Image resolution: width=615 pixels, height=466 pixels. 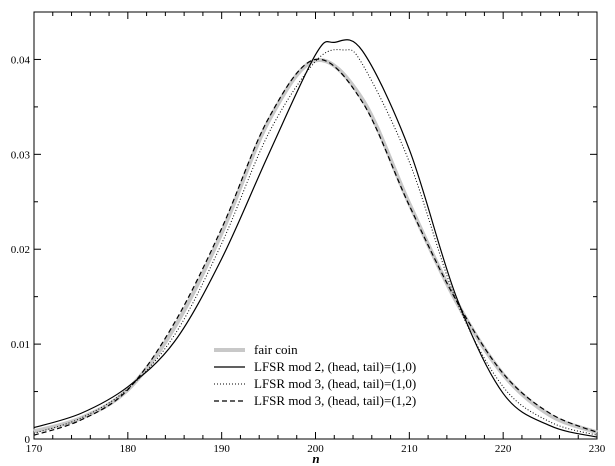 What do you see at coordinates (34, 449) in the screenshot?
I see `x-tick-label: 170` at bounding box center [34, 449].